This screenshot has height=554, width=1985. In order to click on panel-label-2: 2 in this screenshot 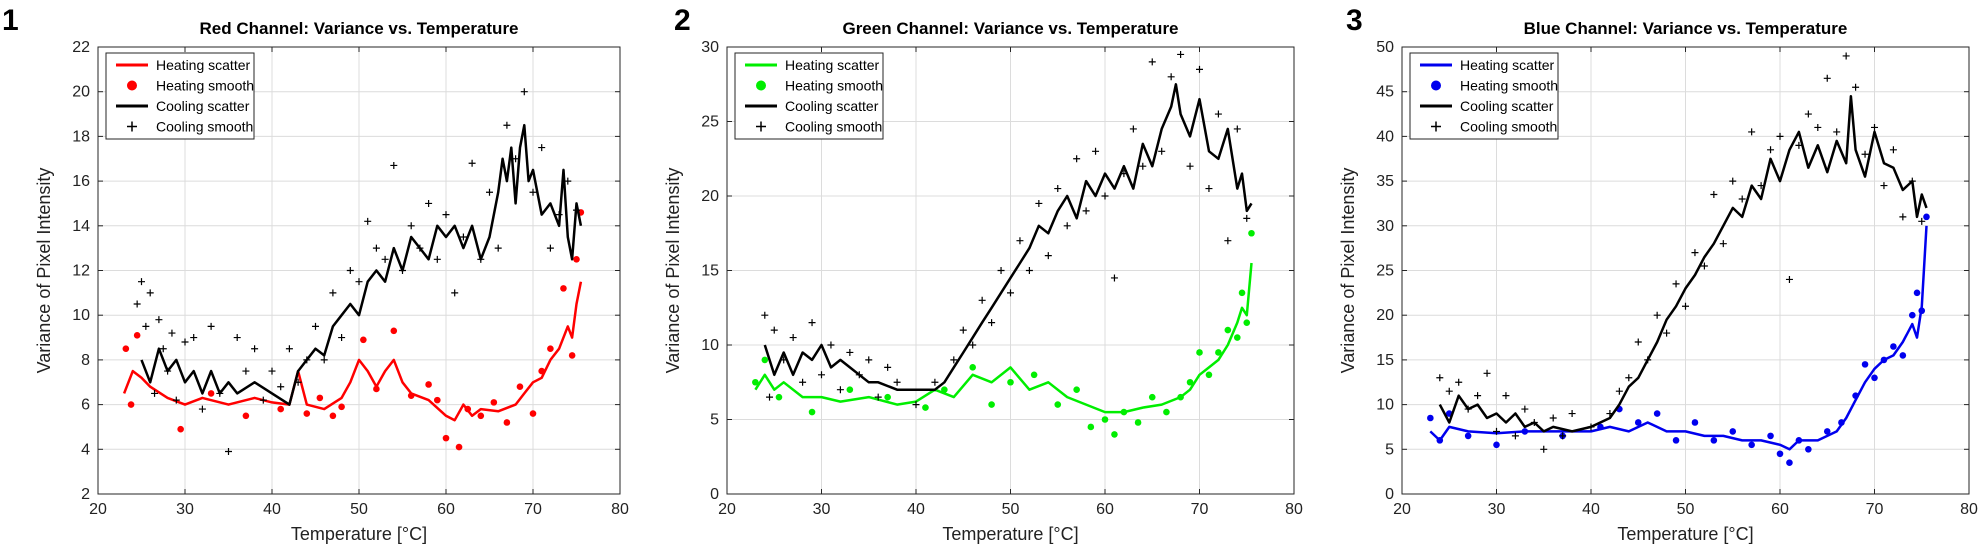, I will do `click(682, 20)`.